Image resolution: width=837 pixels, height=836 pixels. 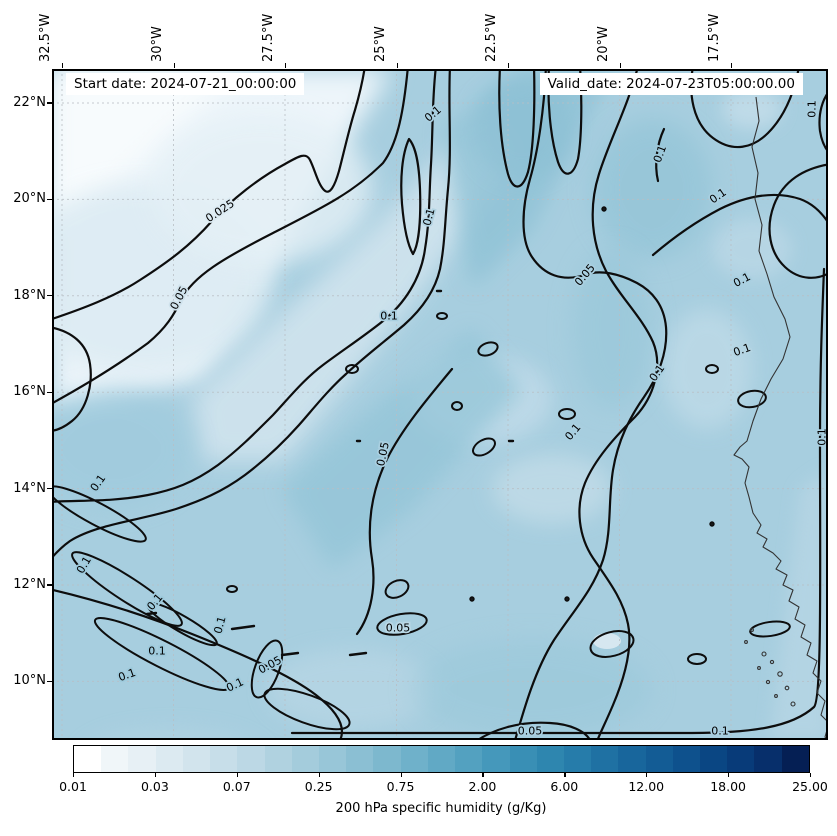 I want to click on contour-path-0.025, so click(x=209, y=195).